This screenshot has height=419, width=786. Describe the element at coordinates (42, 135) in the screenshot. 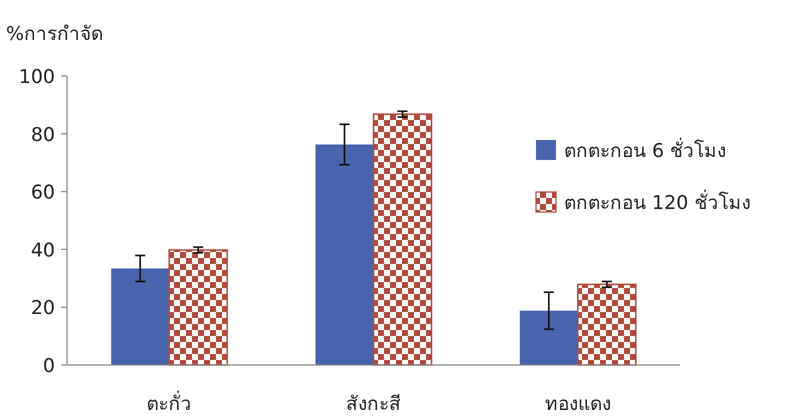

I see `y-tick-label: 80` at that location.